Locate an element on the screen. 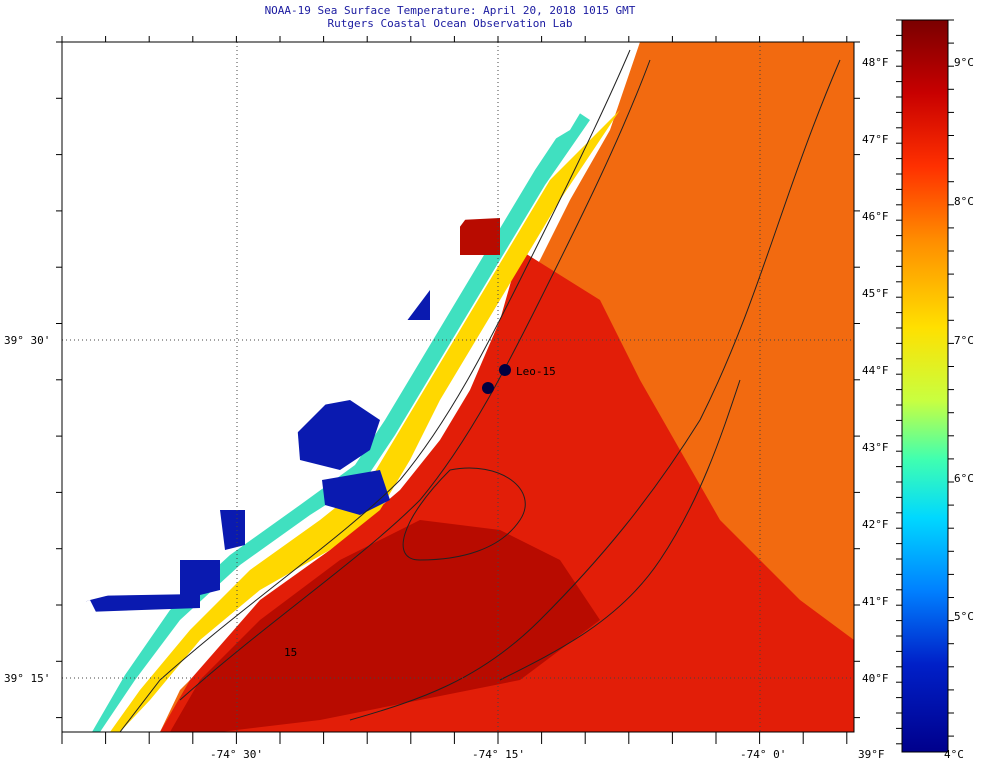  land-barrier is located at coordinates (81, 650).